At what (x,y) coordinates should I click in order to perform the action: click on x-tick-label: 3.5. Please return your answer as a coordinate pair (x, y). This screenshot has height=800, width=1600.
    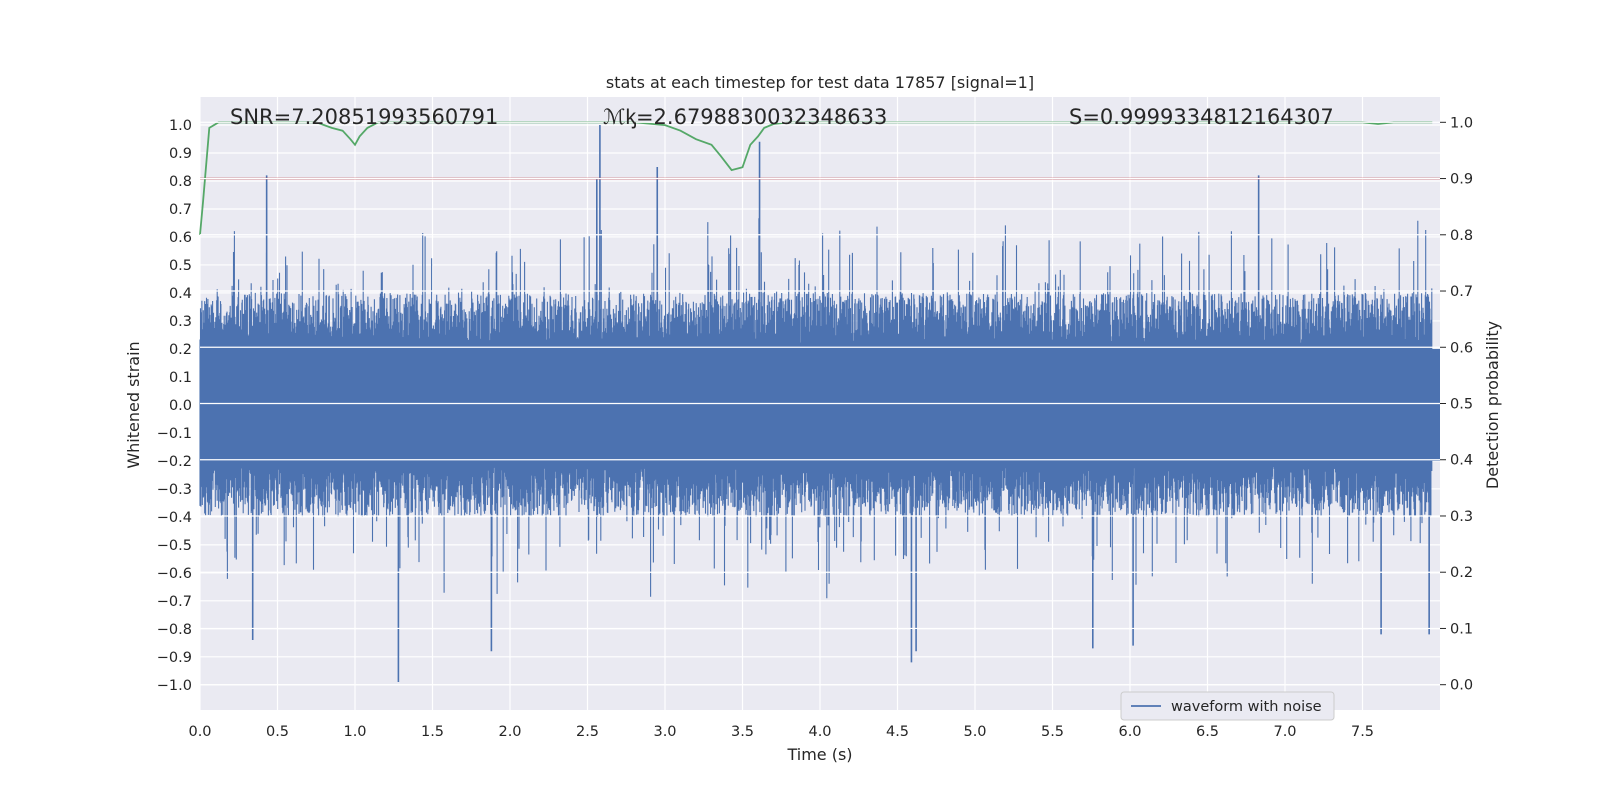
    Looking at the image, I should click on (742, 732).